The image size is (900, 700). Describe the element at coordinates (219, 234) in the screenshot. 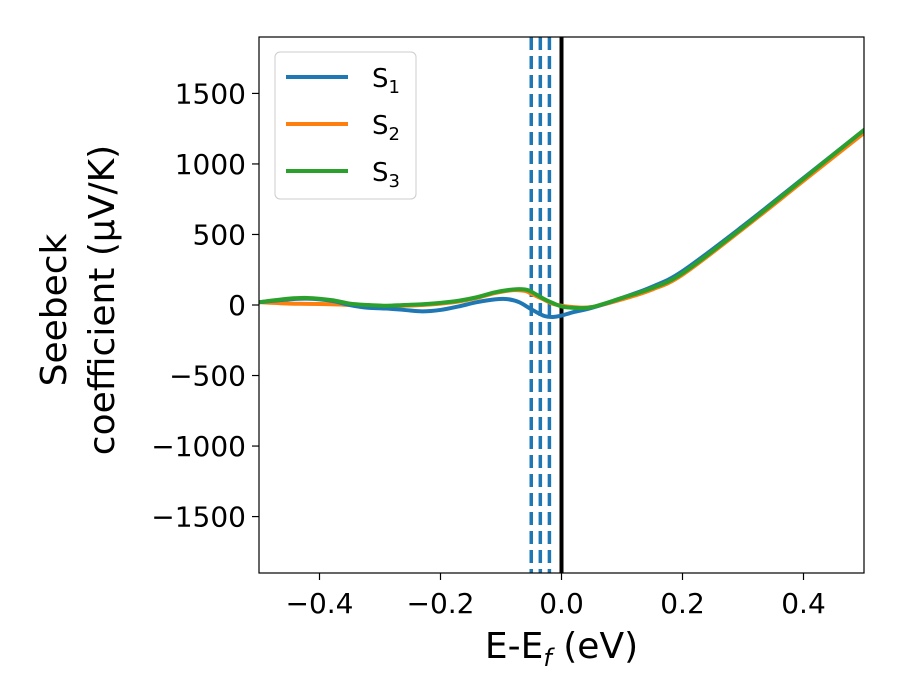

I see `y-tick-label: 500` at that location.